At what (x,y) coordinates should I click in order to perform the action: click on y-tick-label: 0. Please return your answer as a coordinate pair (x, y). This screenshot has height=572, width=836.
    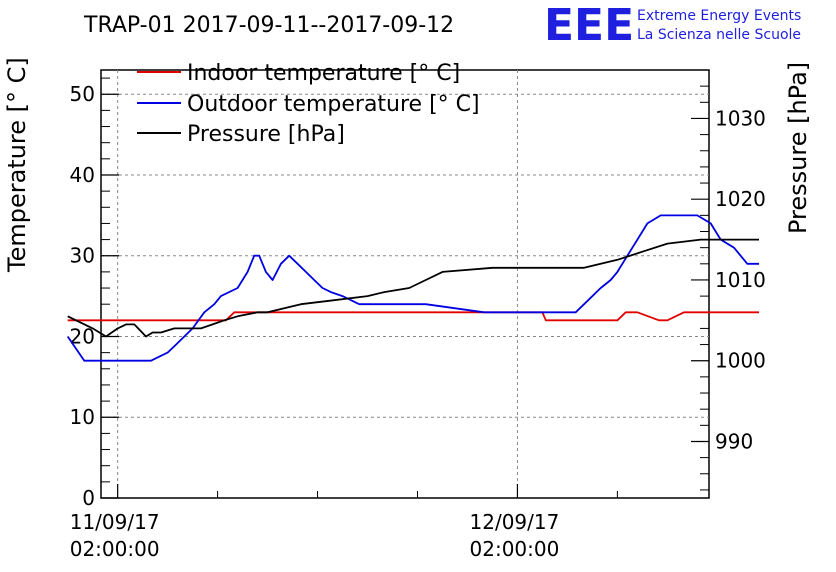
    Looking at the image, I should click on (88, 498).